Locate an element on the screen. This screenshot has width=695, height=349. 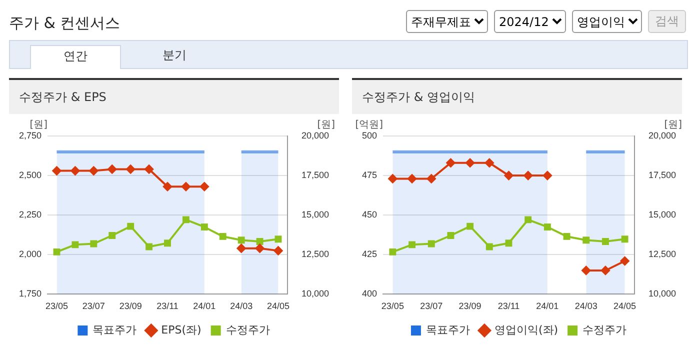
text: 분기 is located at coordinates (175, 55).